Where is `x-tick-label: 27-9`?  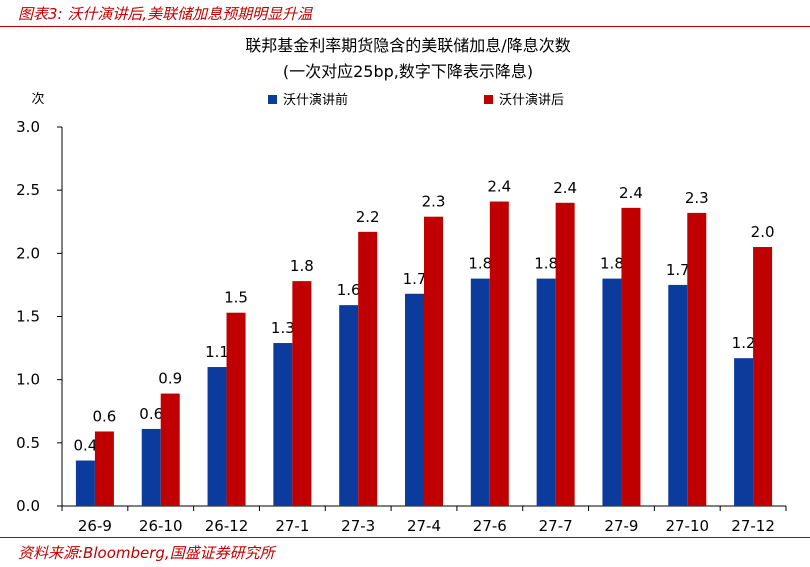 x-tick-label: 27-9 is located at coordinates (621, 526).